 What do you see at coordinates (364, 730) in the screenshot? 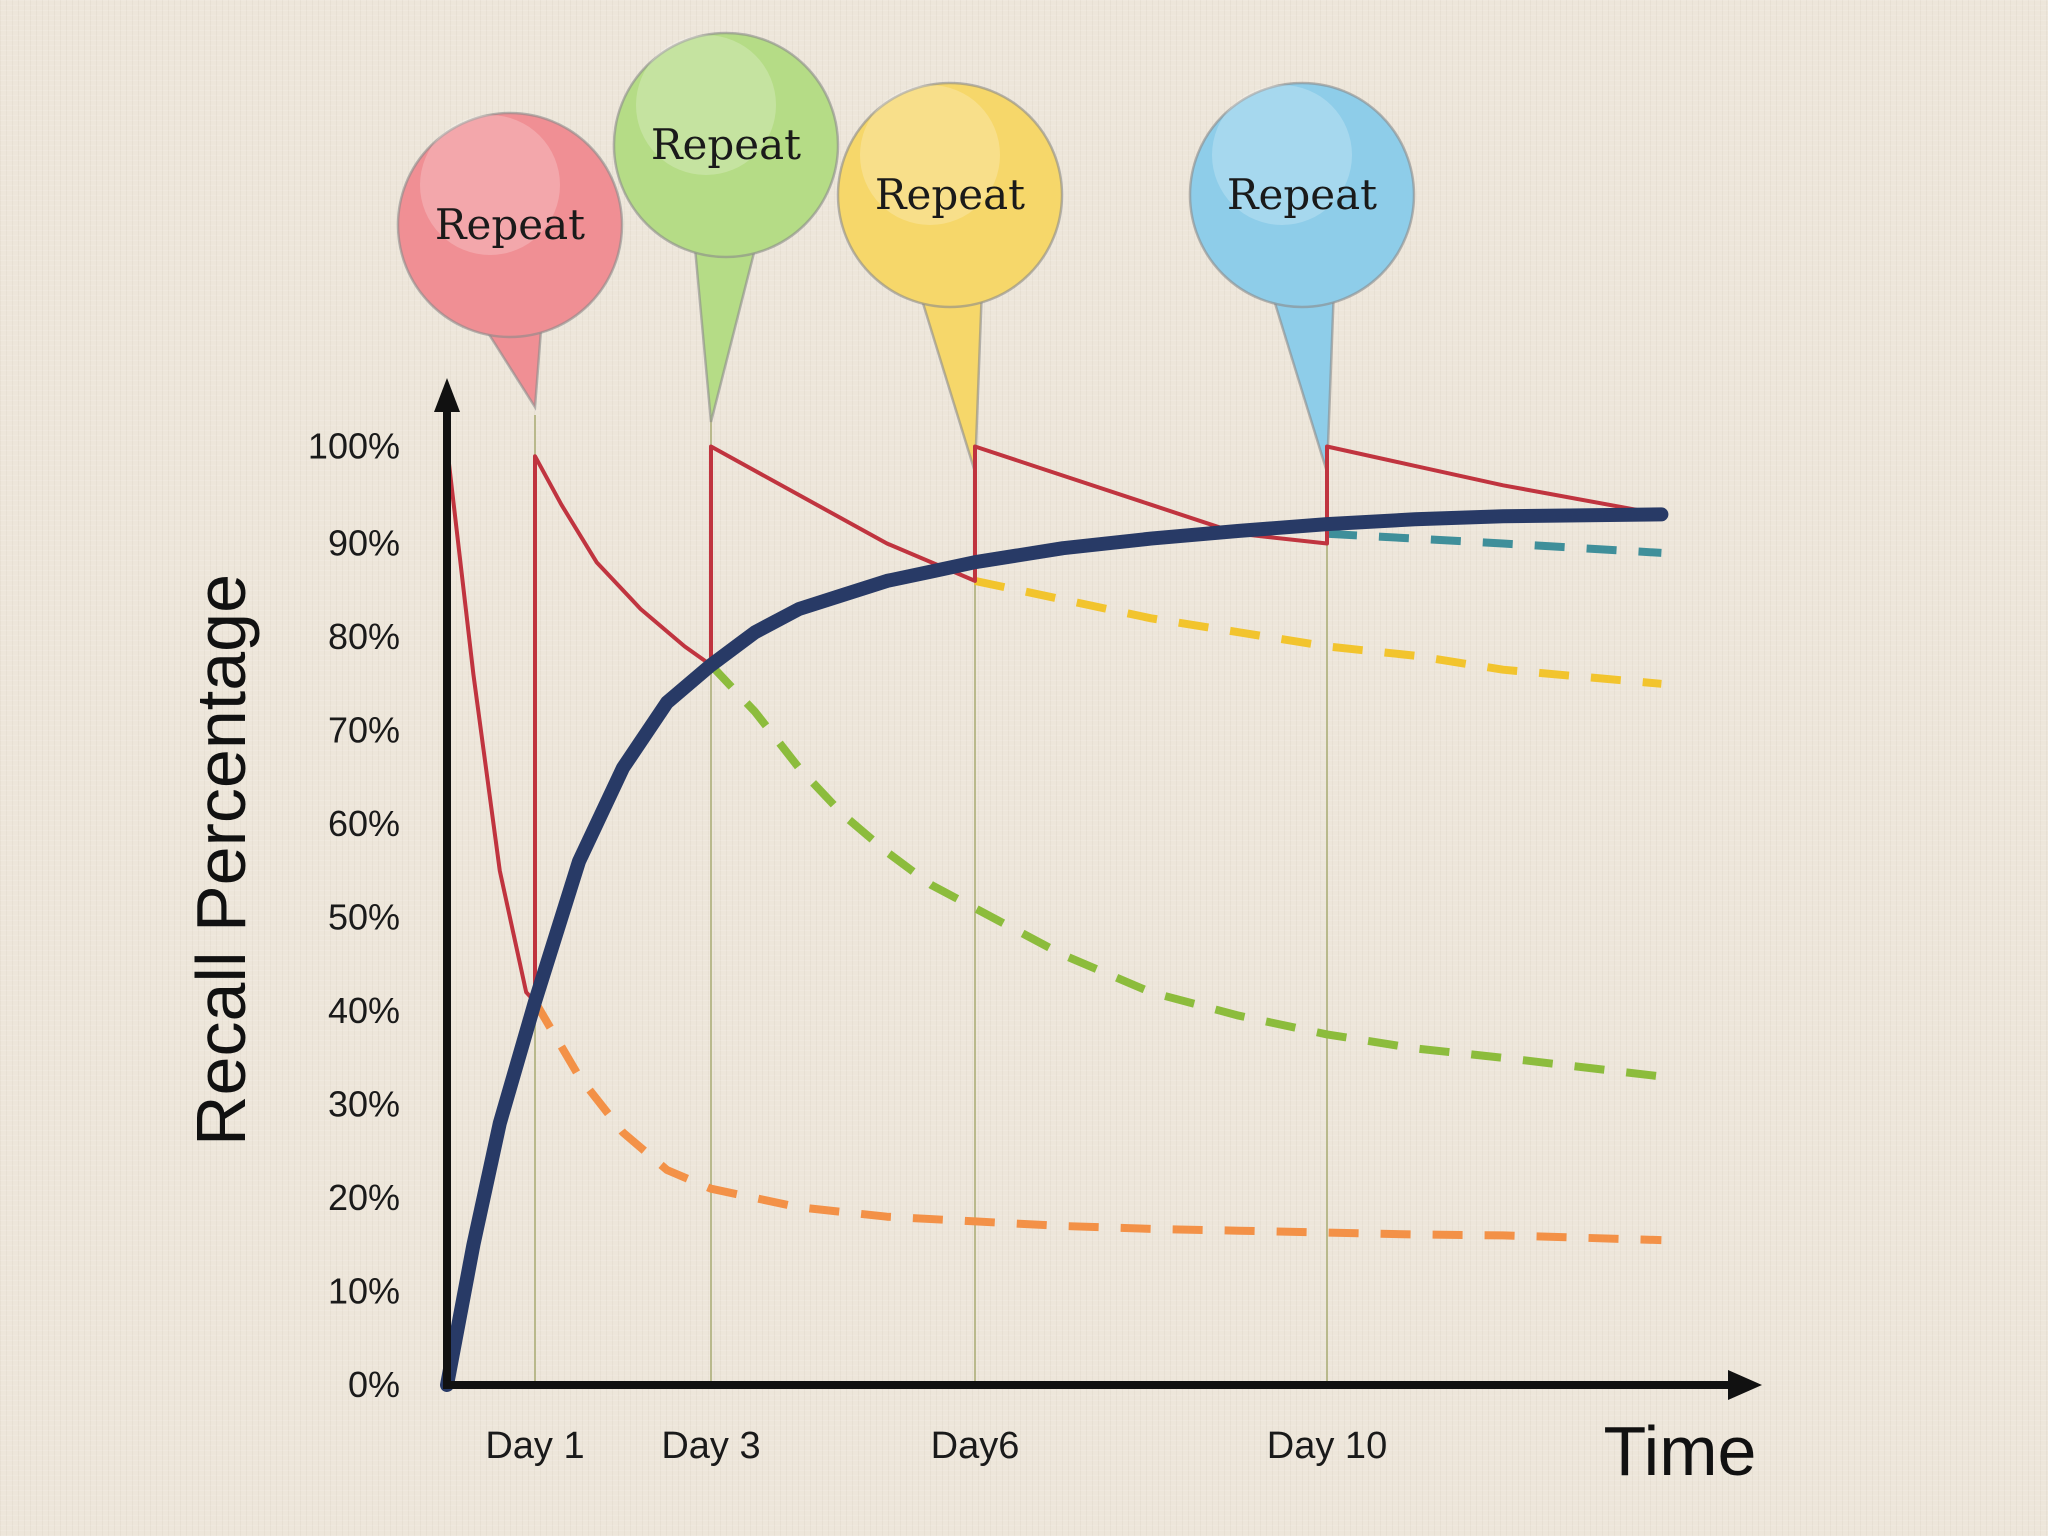
I see `y-tick-label: 70%` at bounding box center [364, 730].